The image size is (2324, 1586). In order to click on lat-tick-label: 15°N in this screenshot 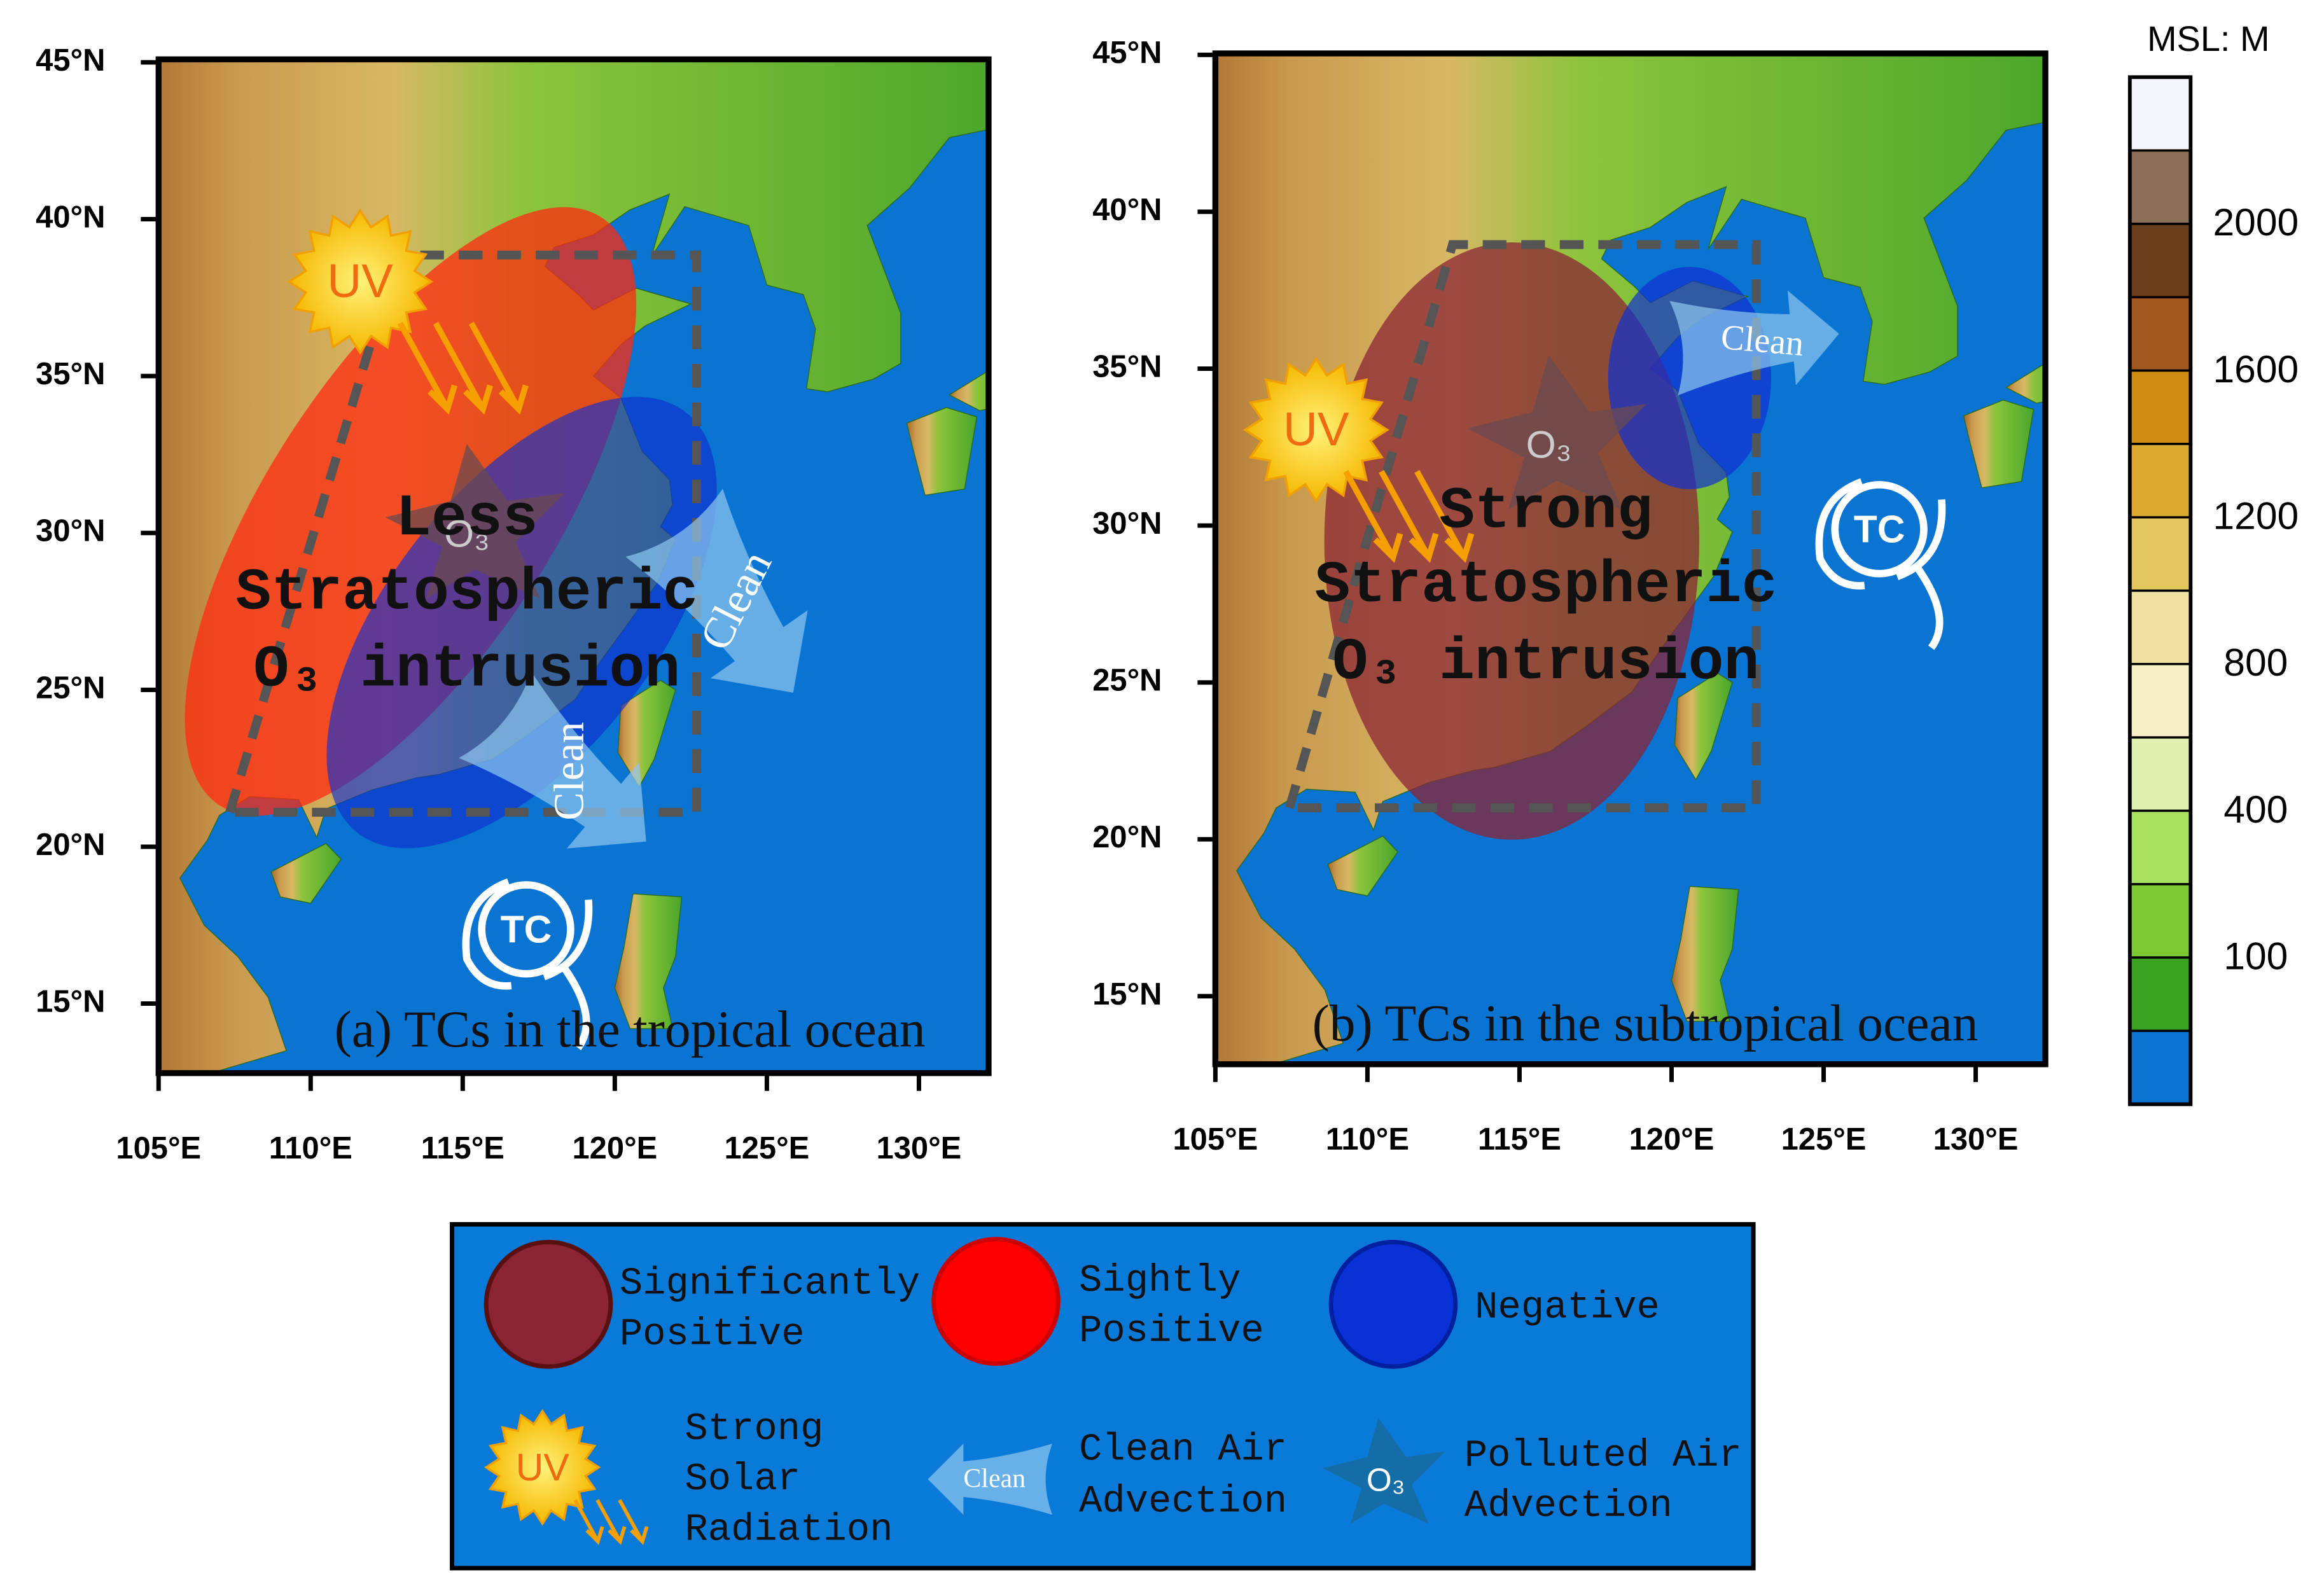, I will do `click(70, 1001)`.